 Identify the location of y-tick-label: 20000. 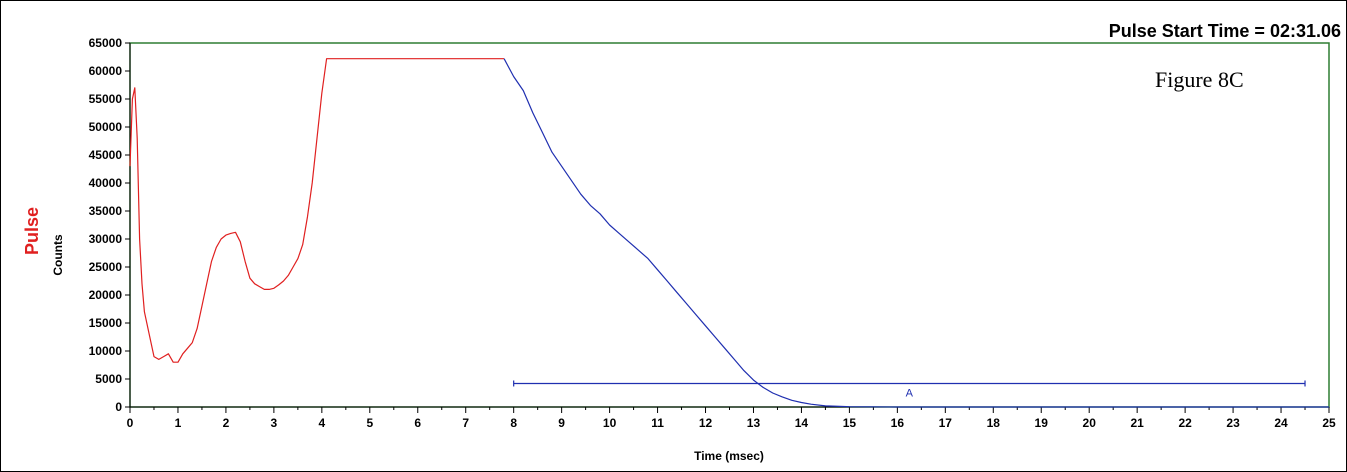
(106, 295).